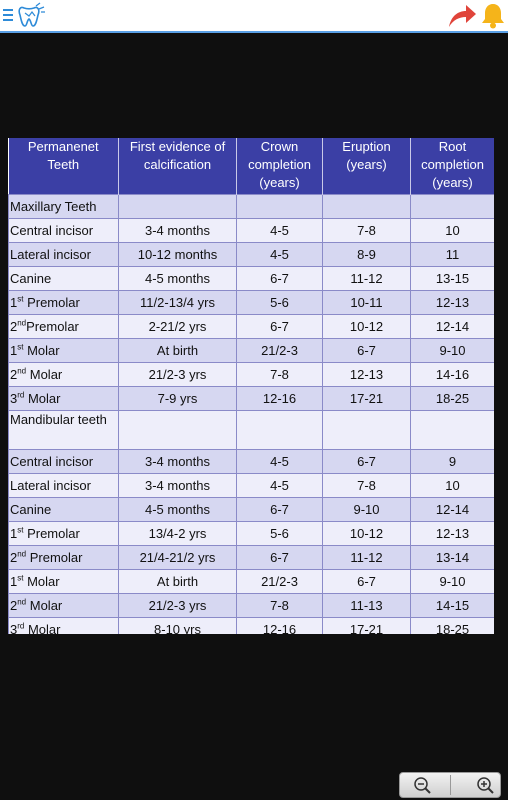  I want to click on table-row: 1st Molar At birth 21/2-3 6-7 9-10, so click(251, 350).